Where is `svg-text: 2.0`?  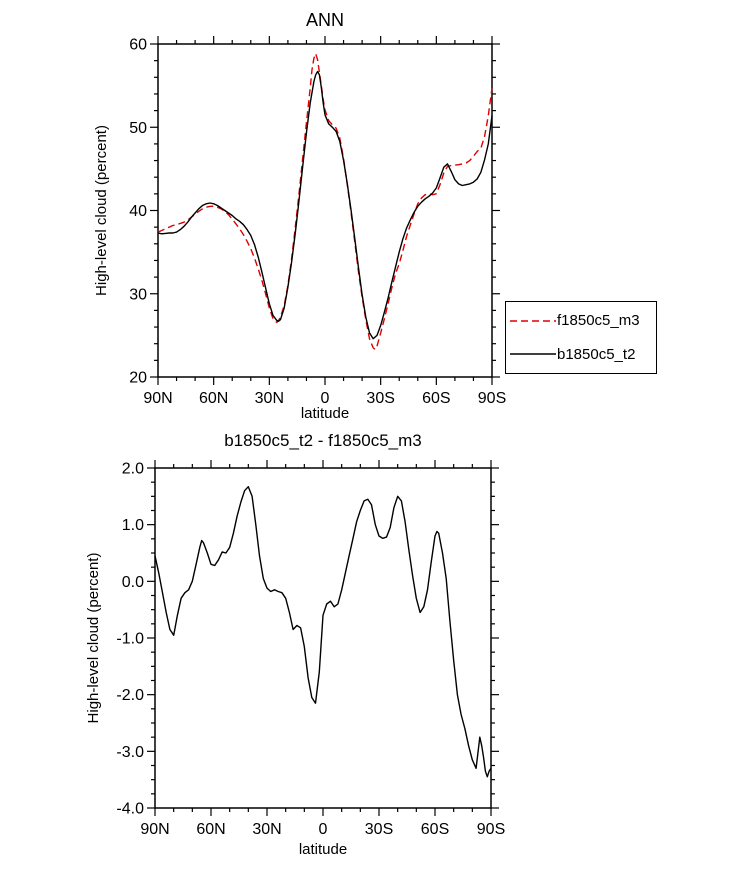 svg-text: 2.0 is located at coordinates (133, 469).